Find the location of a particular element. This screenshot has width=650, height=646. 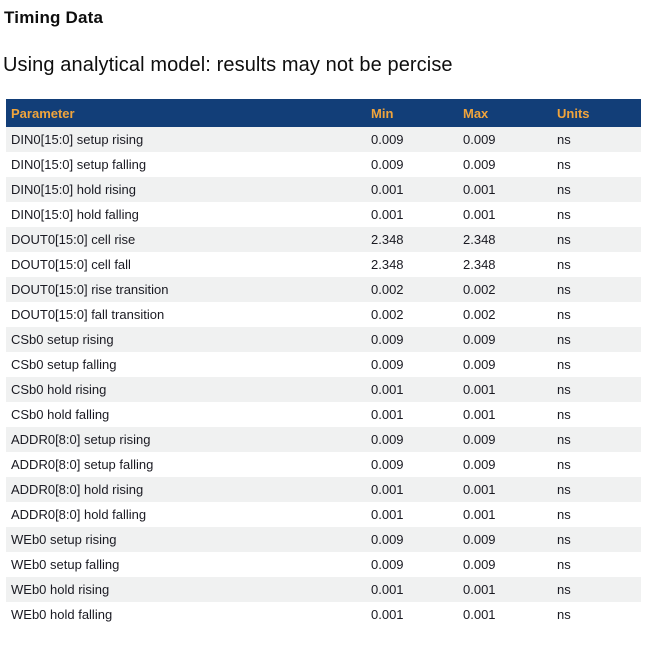

table-header-row: Parameter Min Max Units is located at coordinates (323, 113).